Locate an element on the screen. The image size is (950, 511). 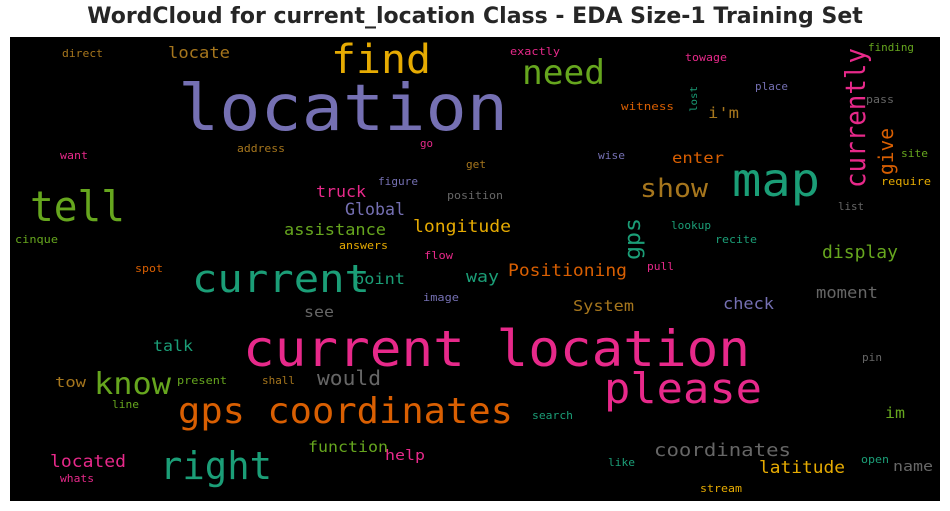
cloud-word: show is located at coordinates (674, 189).